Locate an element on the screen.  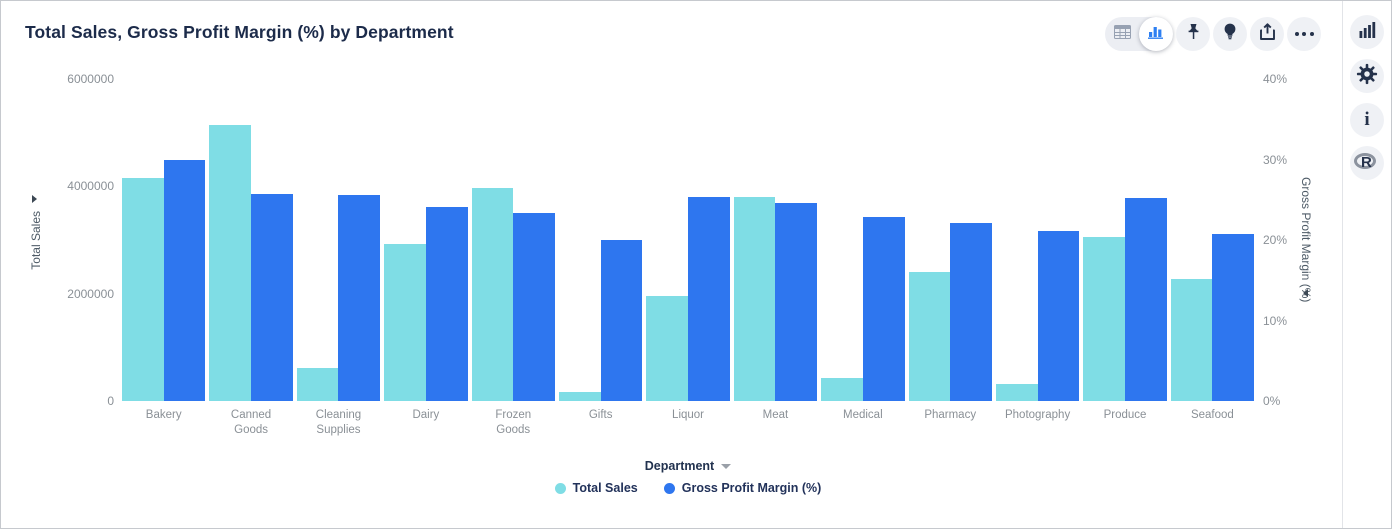
bar-total-sales-cleaning-supplies is located at coordinates (317, 384).